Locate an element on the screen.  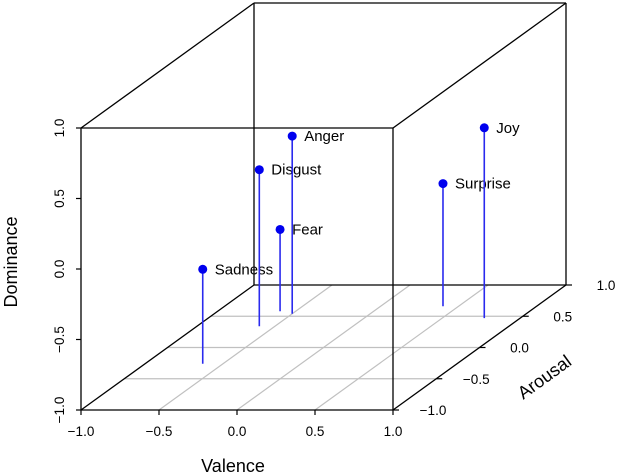
dominance-tick-label: 1.0 is located at coordinates (59, 128).